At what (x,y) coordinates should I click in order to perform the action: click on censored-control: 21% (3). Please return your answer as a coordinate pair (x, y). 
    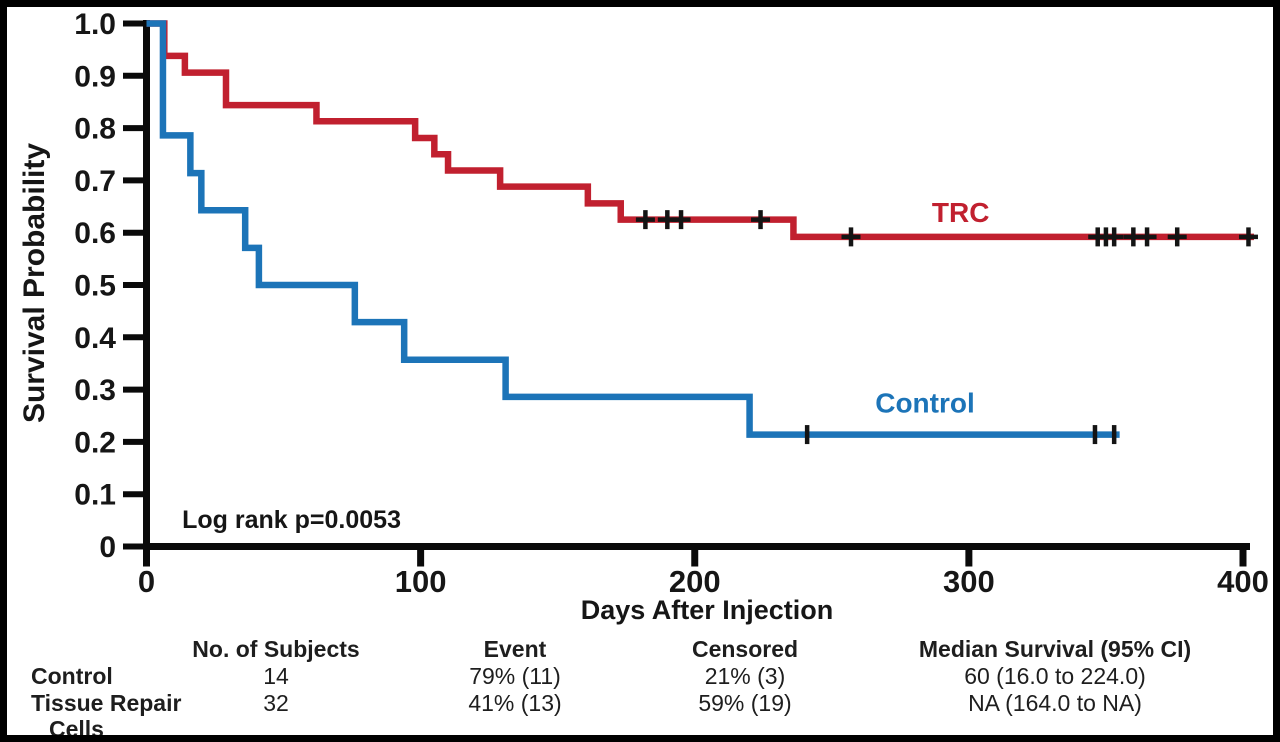
    Looking at the image, I should click on (745, 676).